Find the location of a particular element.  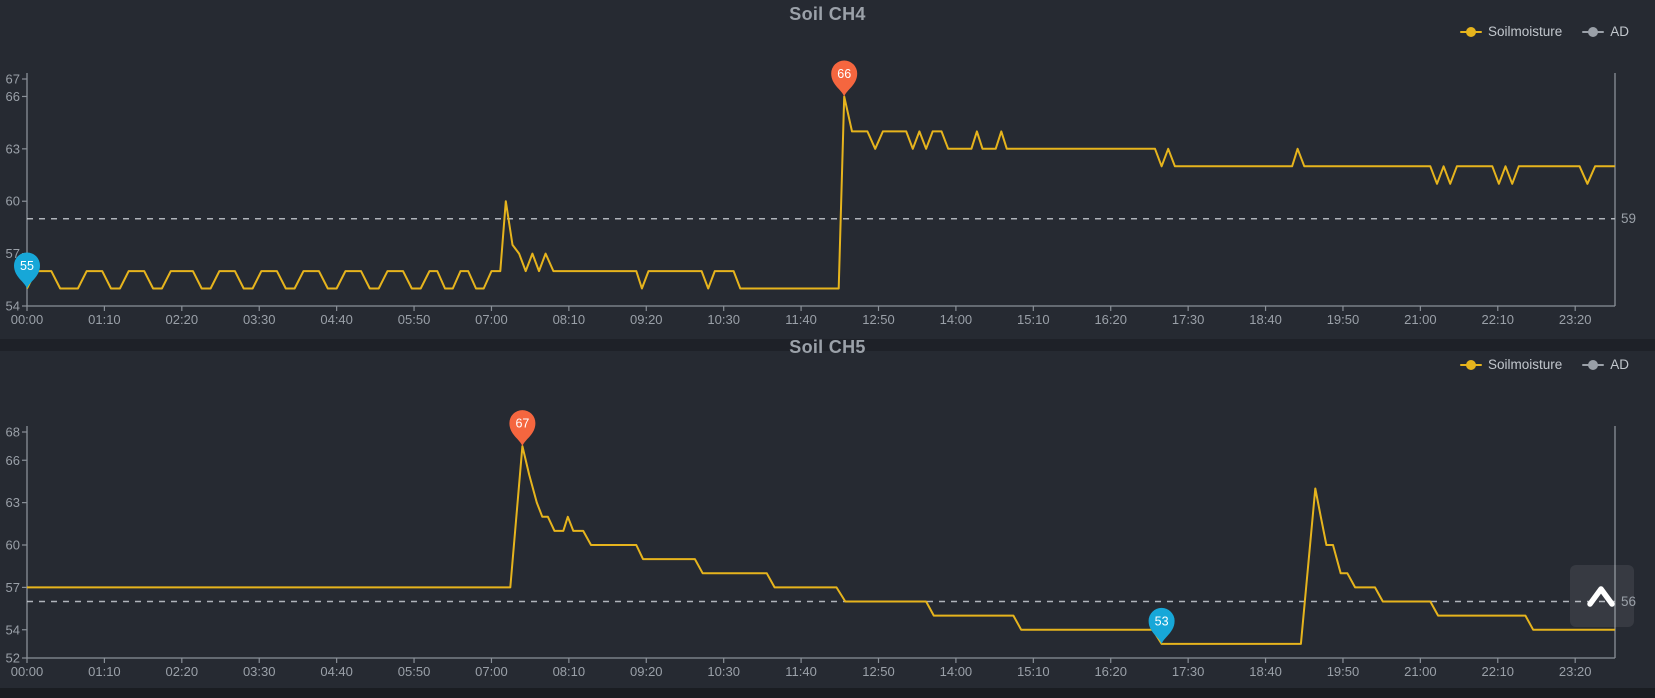

max-value-pin-label: 67 is located at coordinates (522, 424).